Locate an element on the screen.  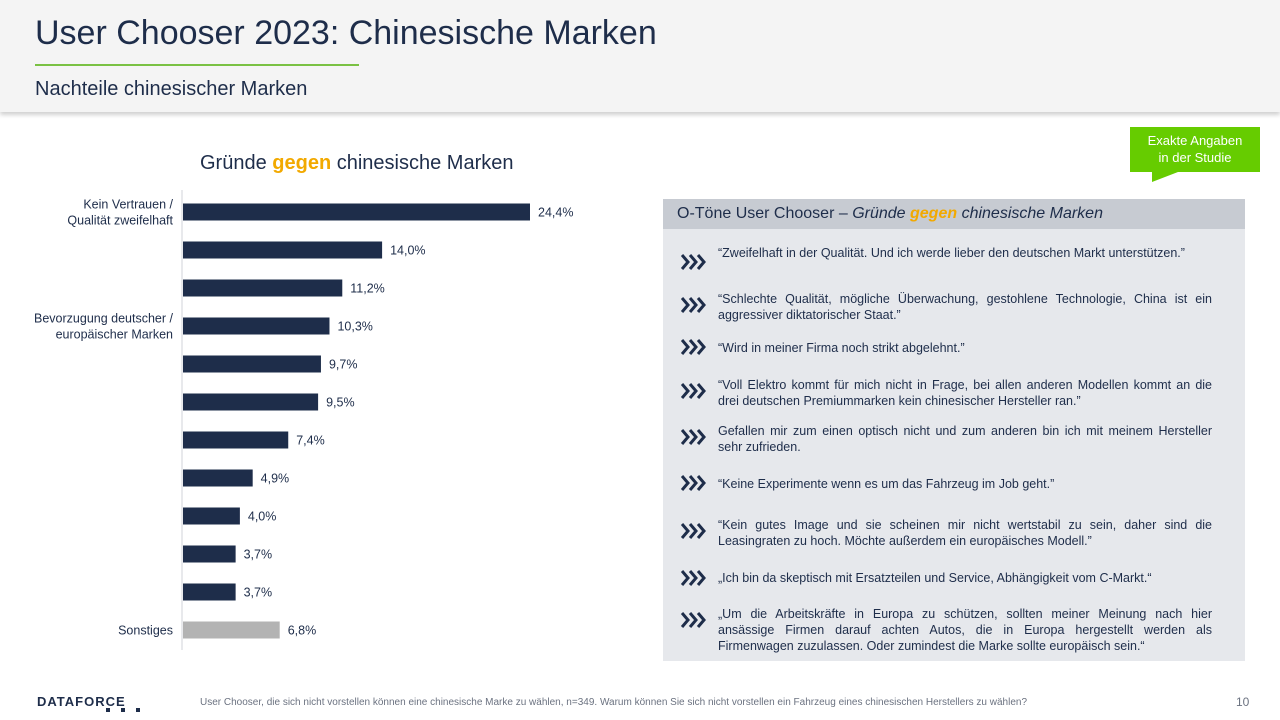
page-subtitle: Nachteile chinesischer Marken is located at coordinates (171, 89).